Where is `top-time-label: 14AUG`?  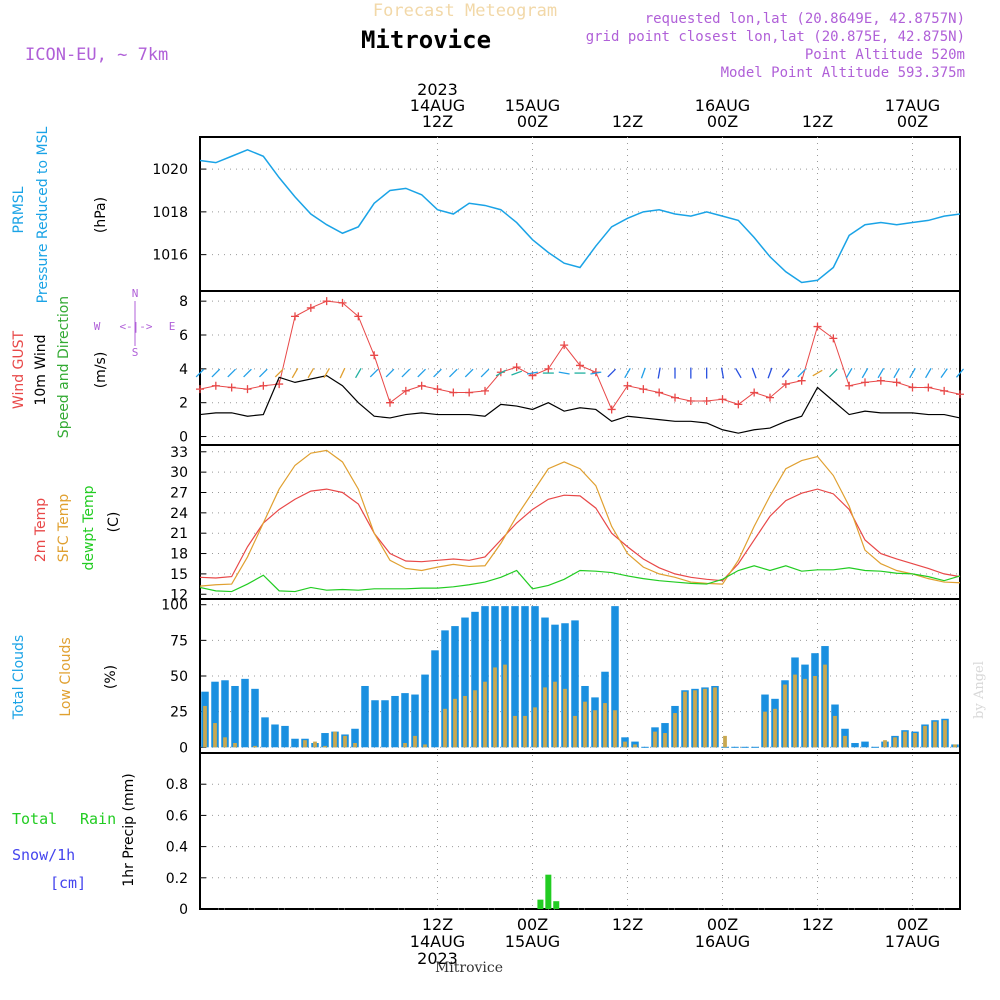
top-time-label: 14AUG is located at coordinates (437, 105).